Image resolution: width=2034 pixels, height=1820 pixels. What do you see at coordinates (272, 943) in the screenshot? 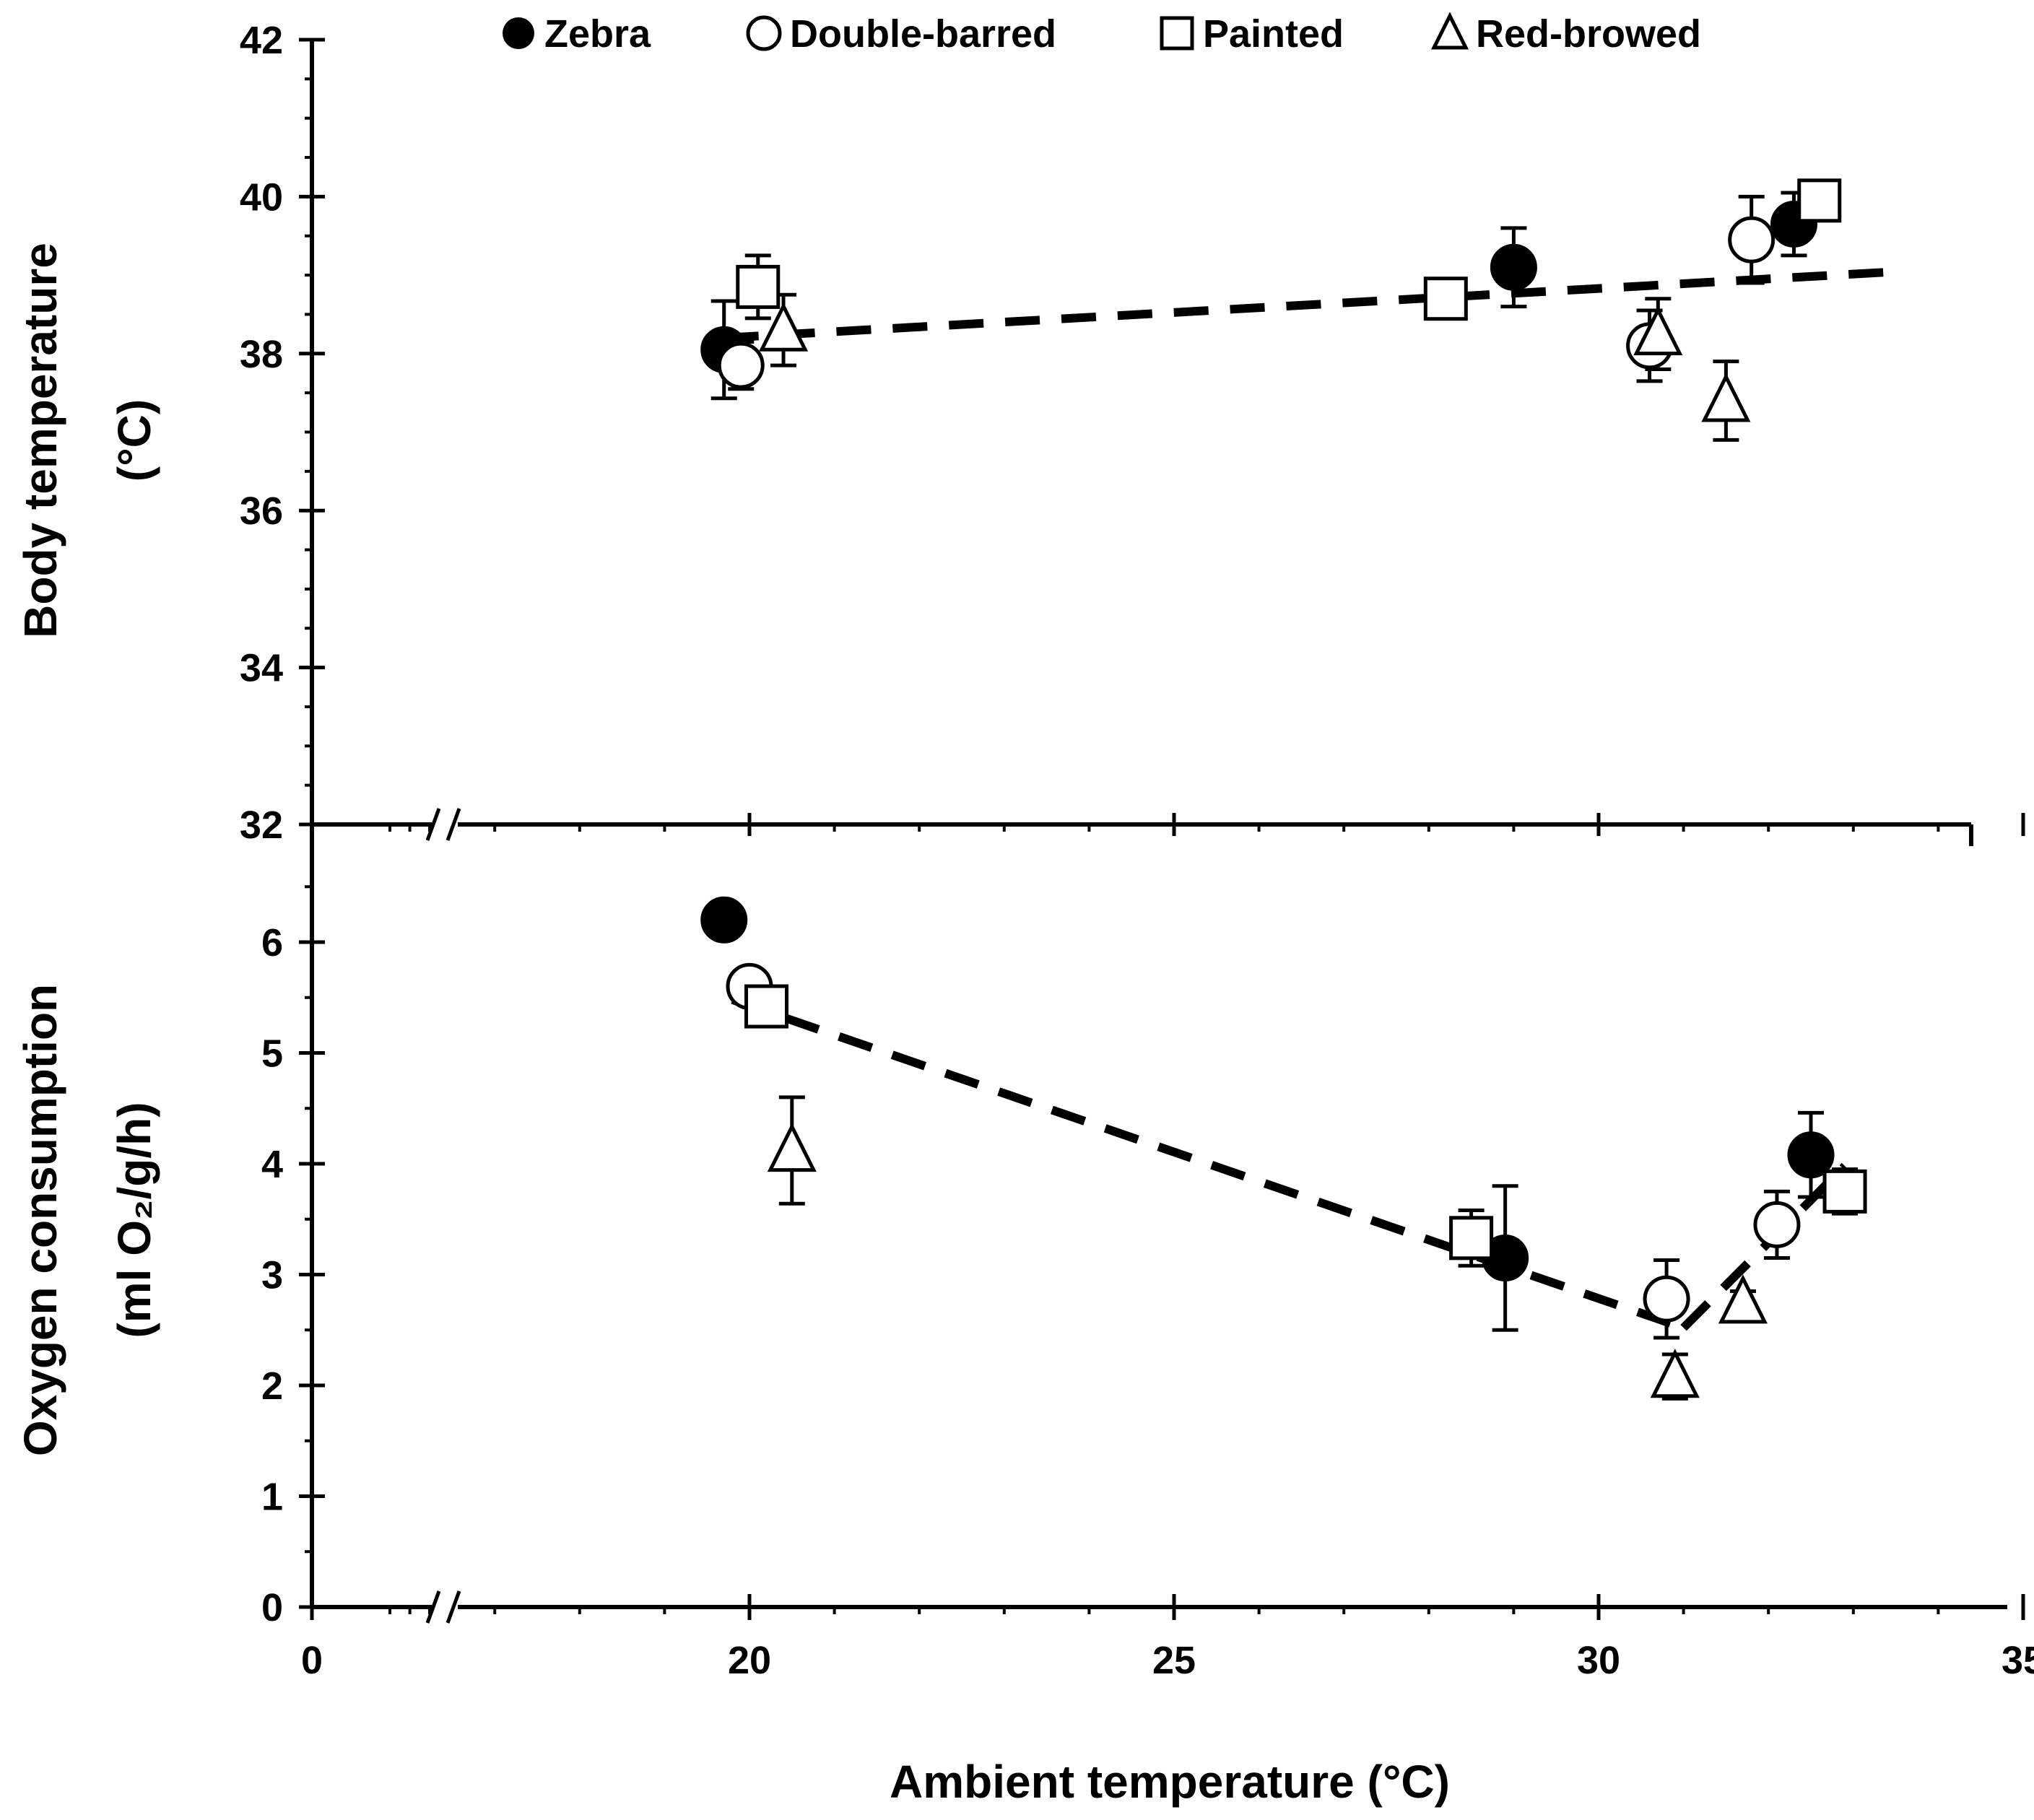
I see `bottom-y-tick-label-6: 6` at bounding box center [272, 943].